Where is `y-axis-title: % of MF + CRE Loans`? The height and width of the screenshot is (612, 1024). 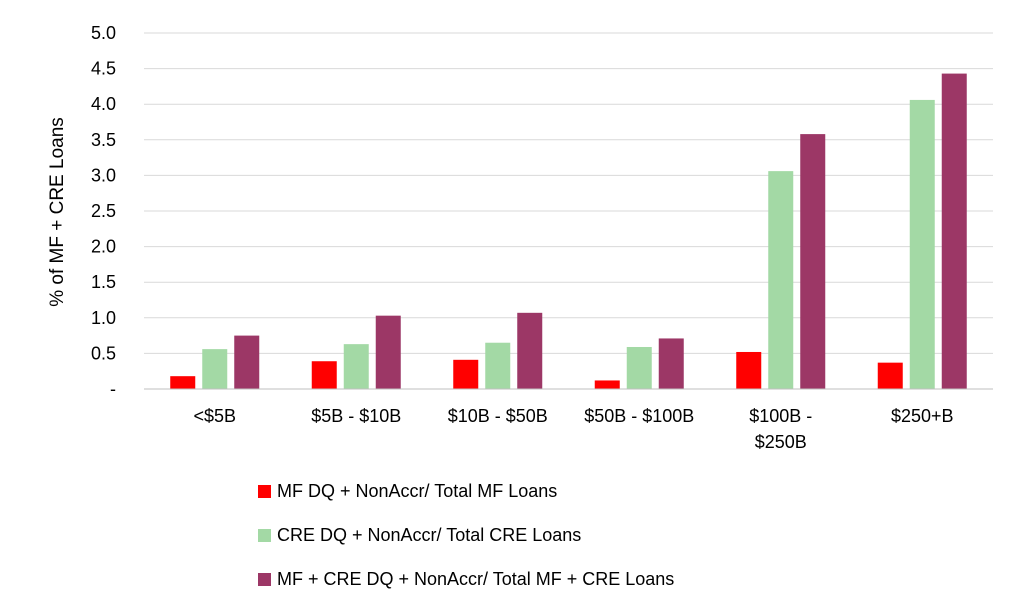 y-axis-title: % of MF + CRE Loans is located at coordinates (57, 212).